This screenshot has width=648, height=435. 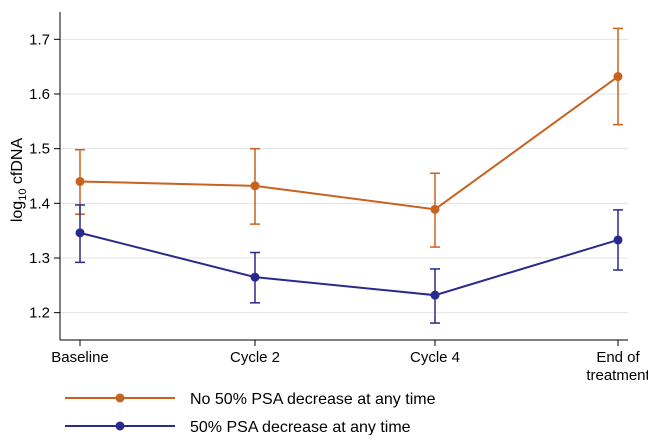 I want to click on x-tick-label-line: Cycle 2, so click(x=255, y=357).